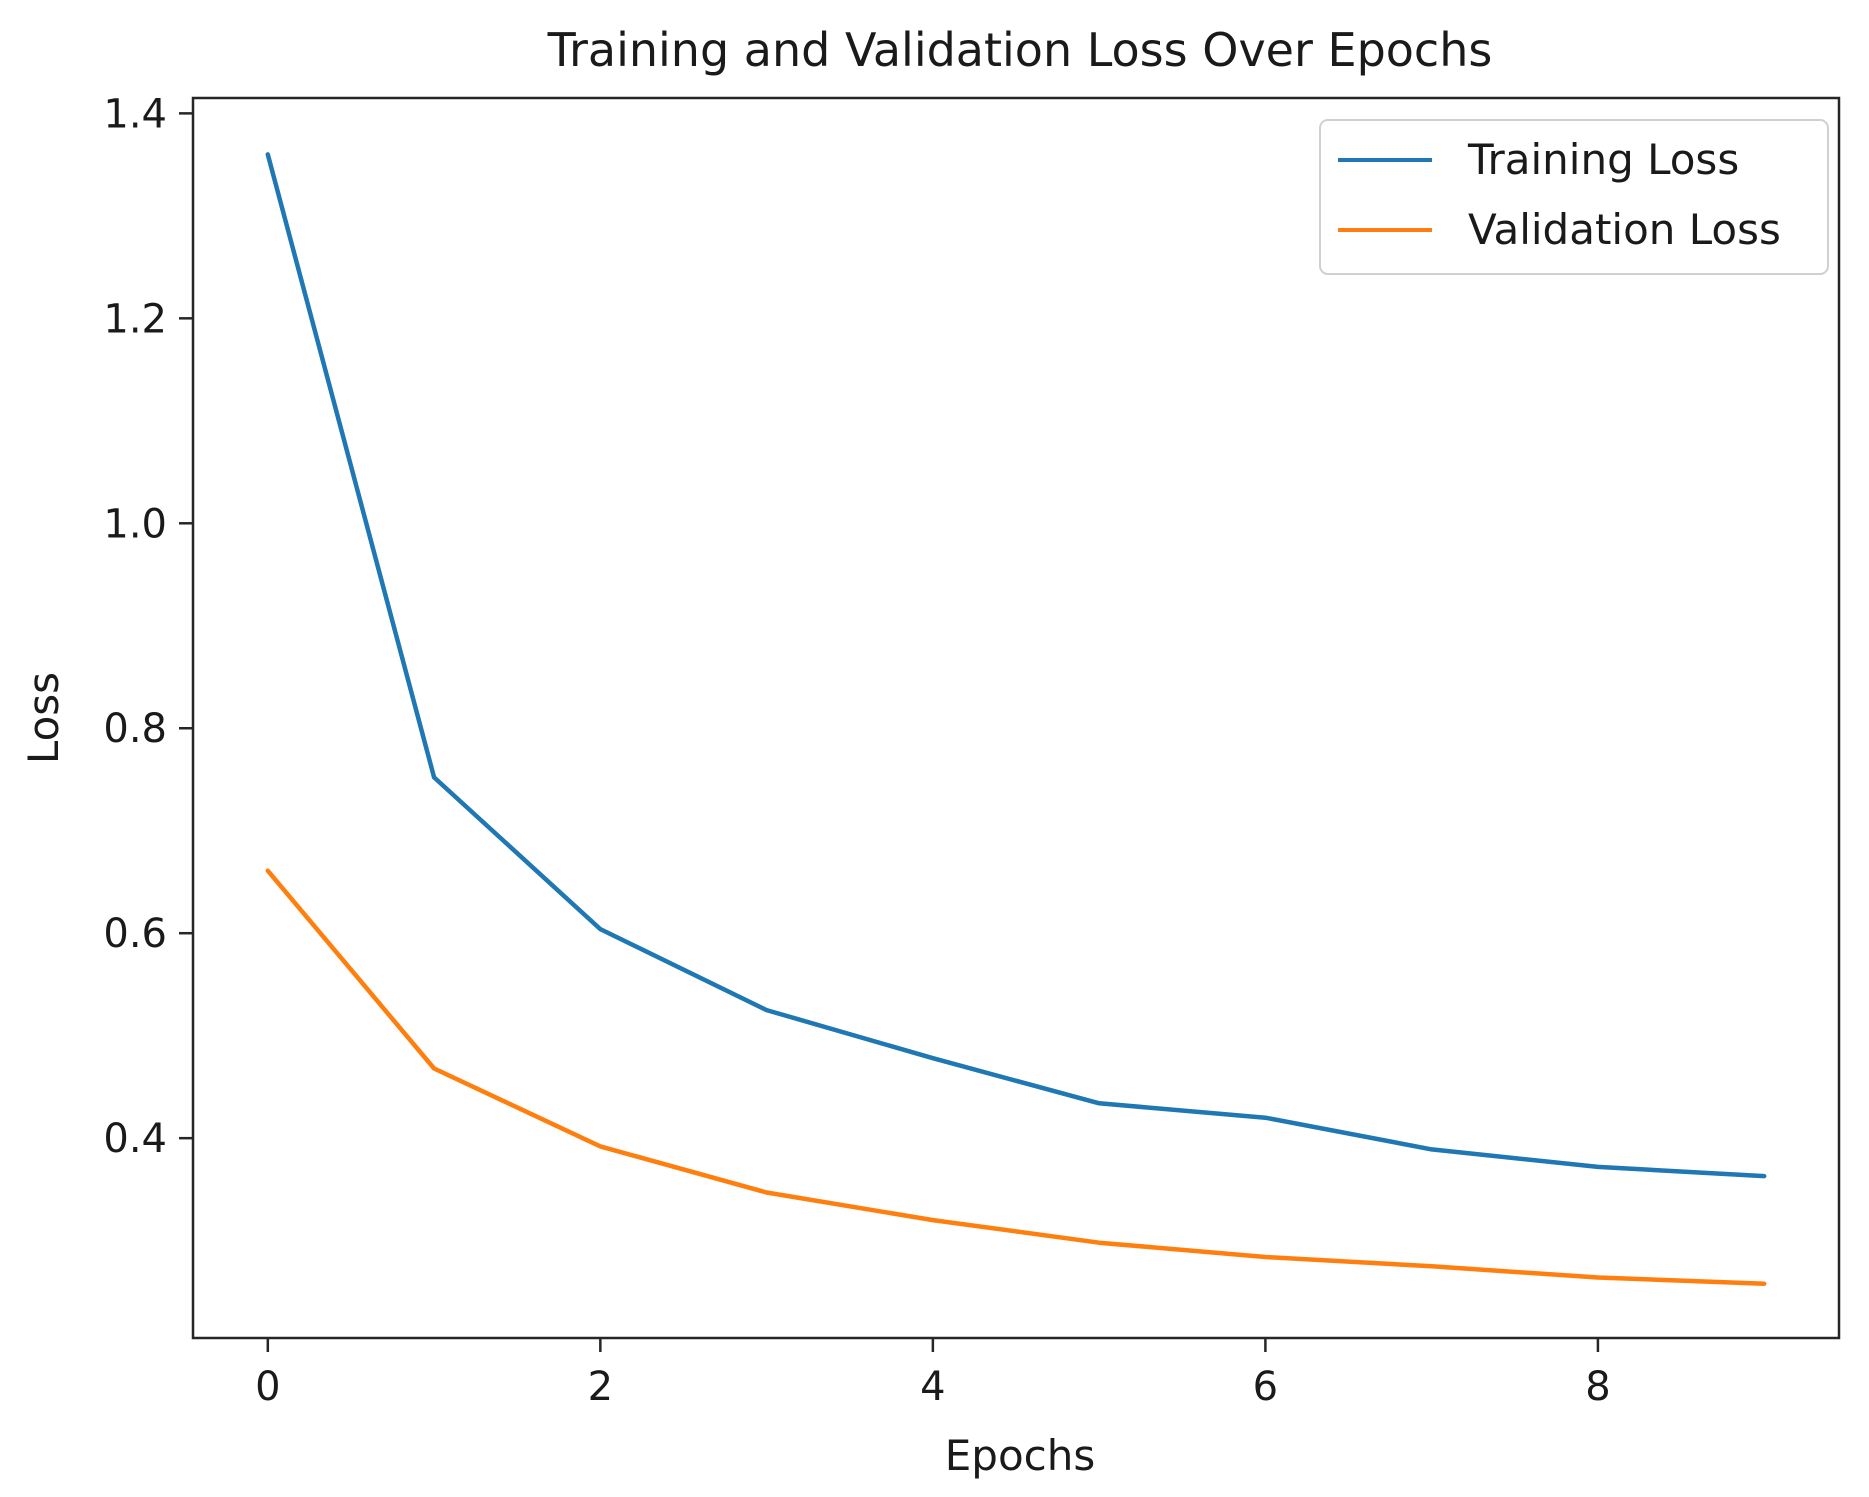 The width and height of the screenshot is (1869, 1497). Describe the element at coordinates (600, 1387) in the screenshot. I see `x-tick-label: 2` at that location.